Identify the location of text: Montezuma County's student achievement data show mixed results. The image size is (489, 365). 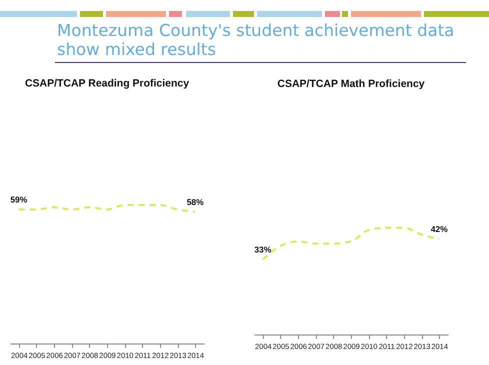
(256, 40).